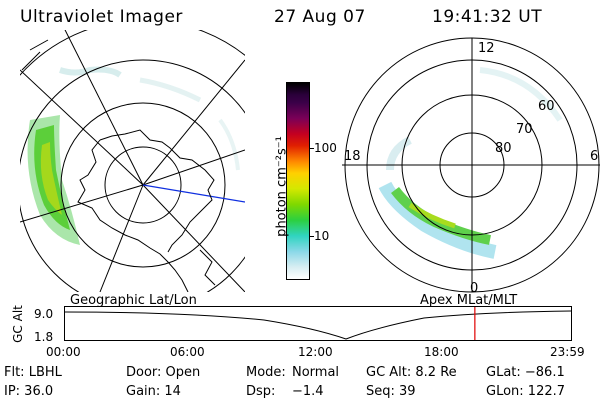 This screenshot has height=400, width=600. I want to click on mlt-label-6: 6, so click(594, 156).